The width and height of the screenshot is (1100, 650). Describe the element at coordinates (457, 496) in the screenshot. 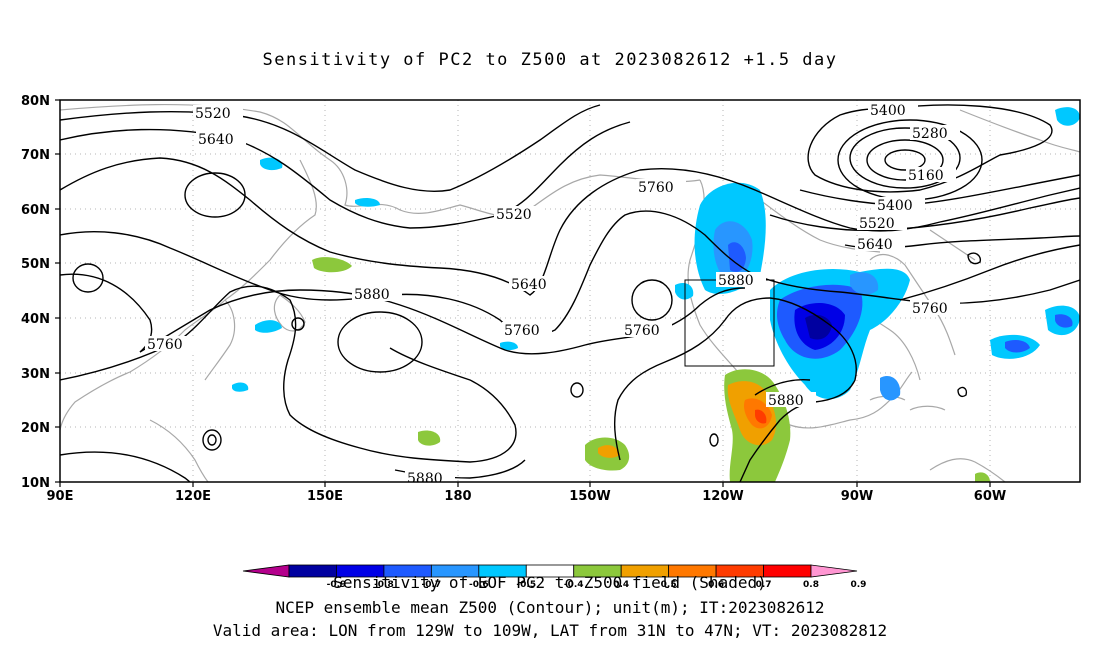

I see `lon-label: 180` at that location.